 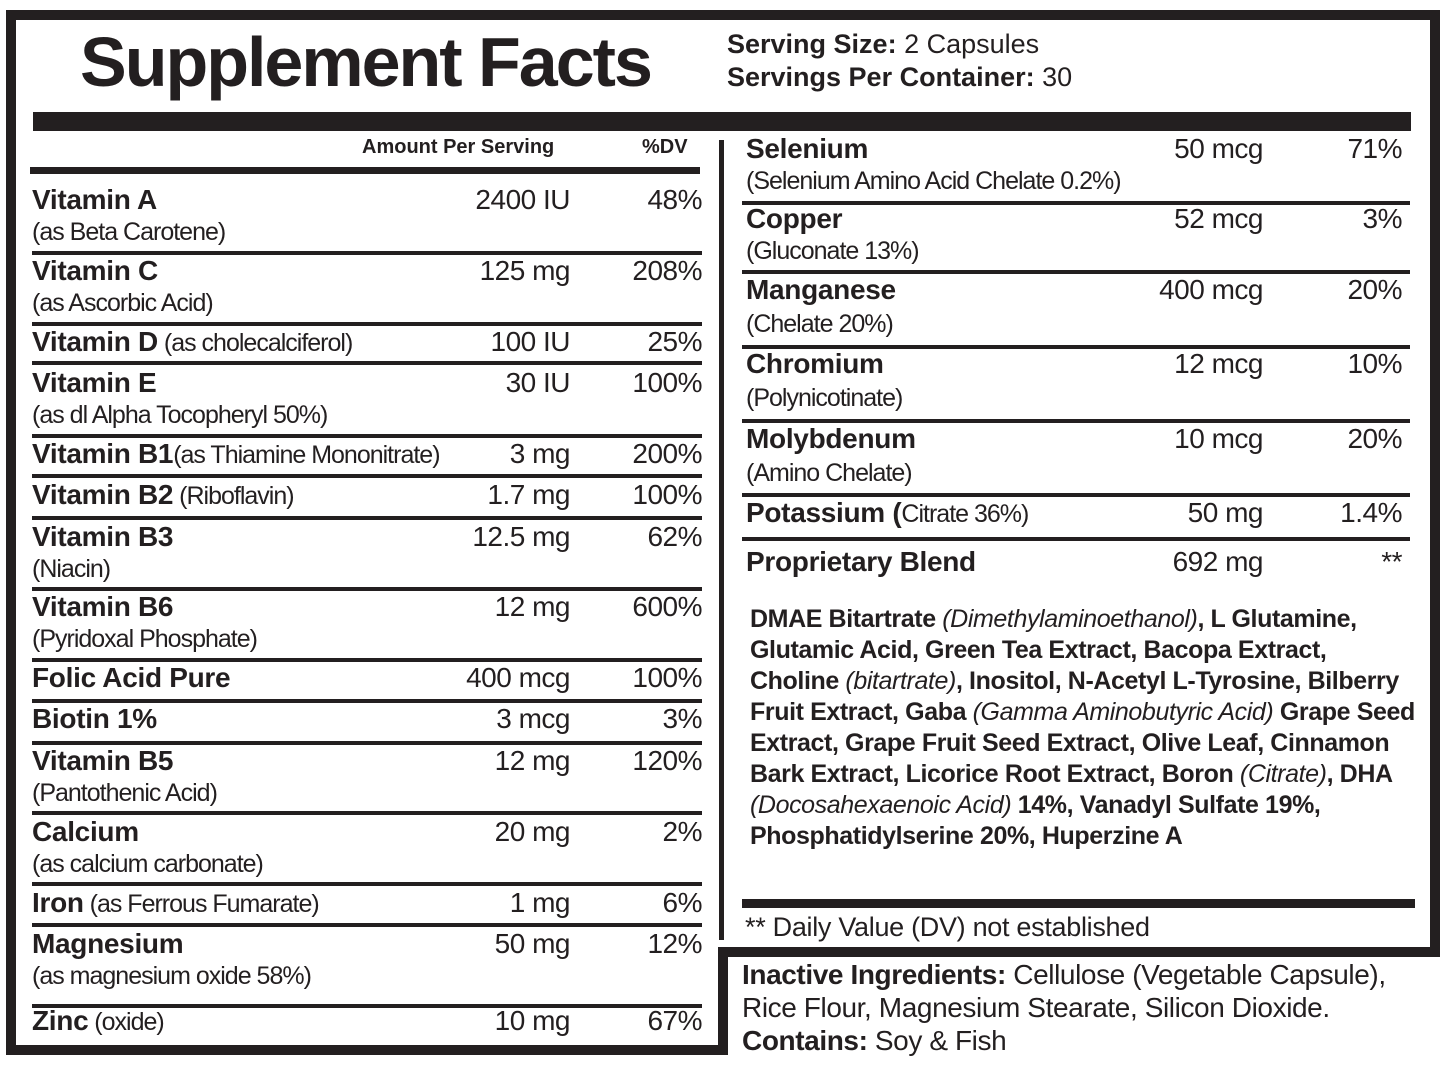 I want to click on nutrient-amount: 10 mg, so click(x=532, y=1020).